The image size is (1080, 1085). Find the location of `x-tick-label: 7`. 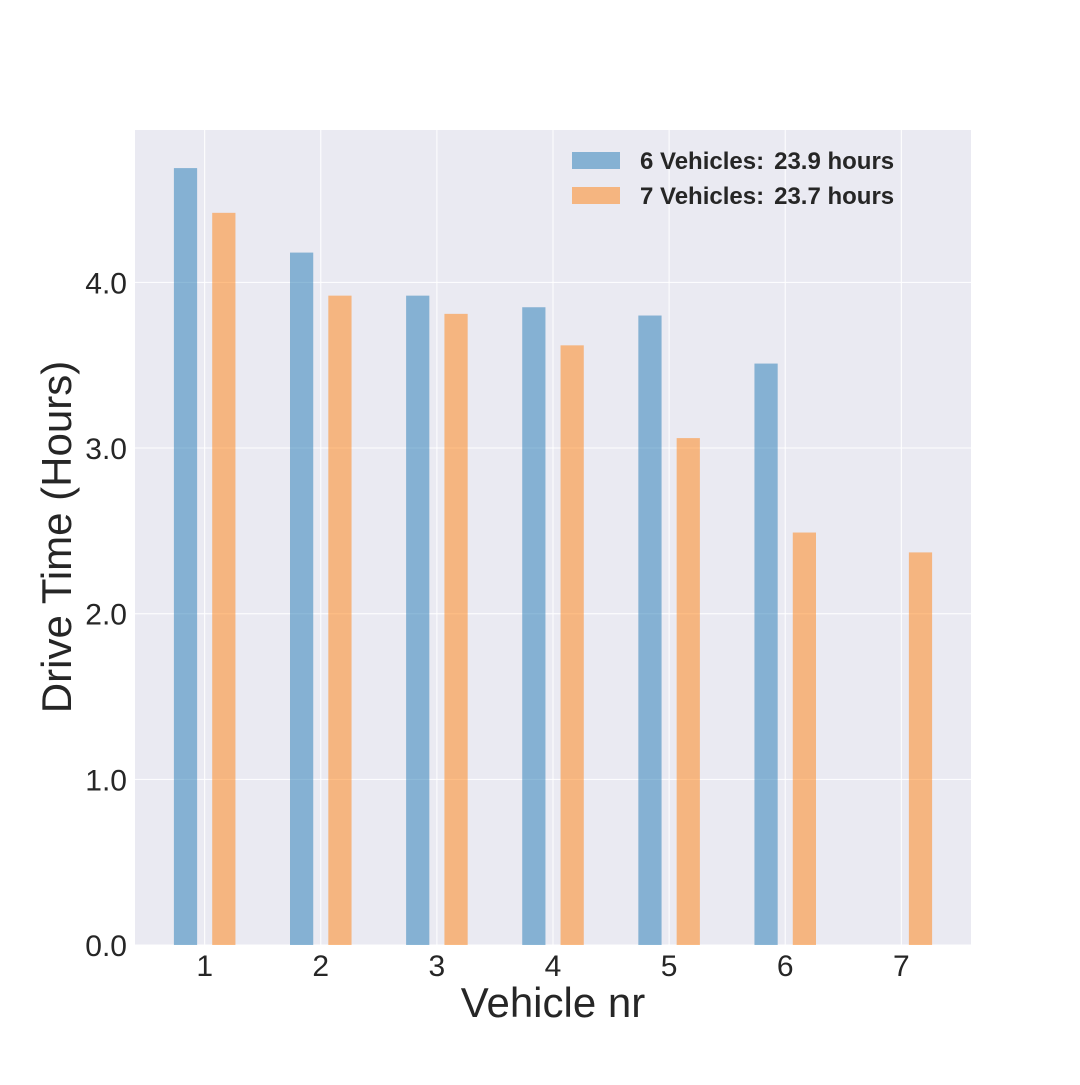

x-tick-label: 7 is located at coordinates (901, 966).